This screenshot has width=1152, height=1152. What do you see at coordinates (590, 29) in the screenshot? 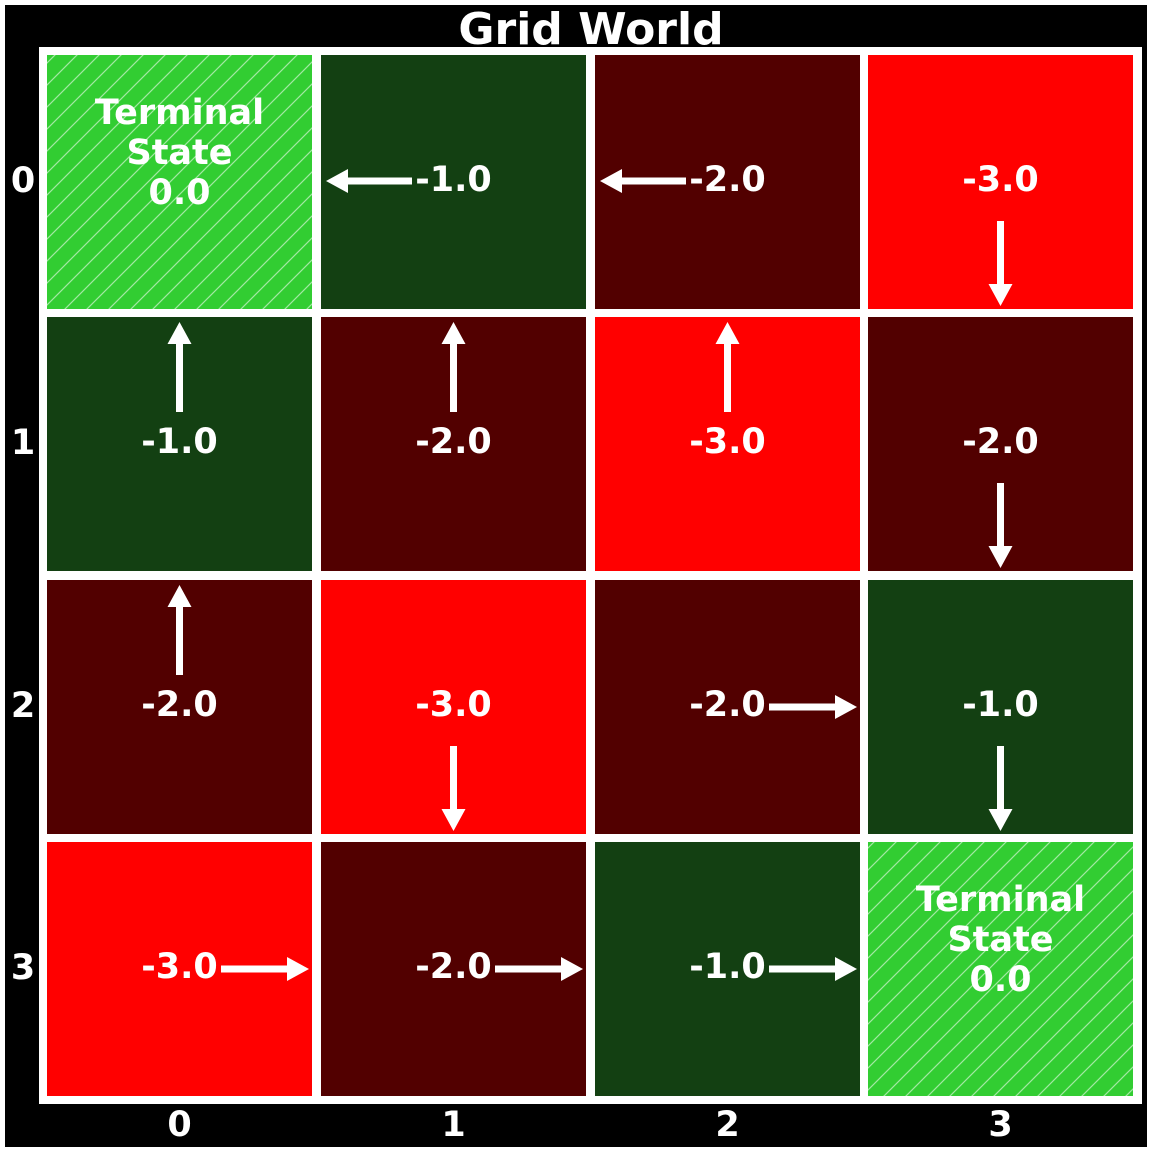
I see `chart-title: Grid World` at bounding box center [590, 29].